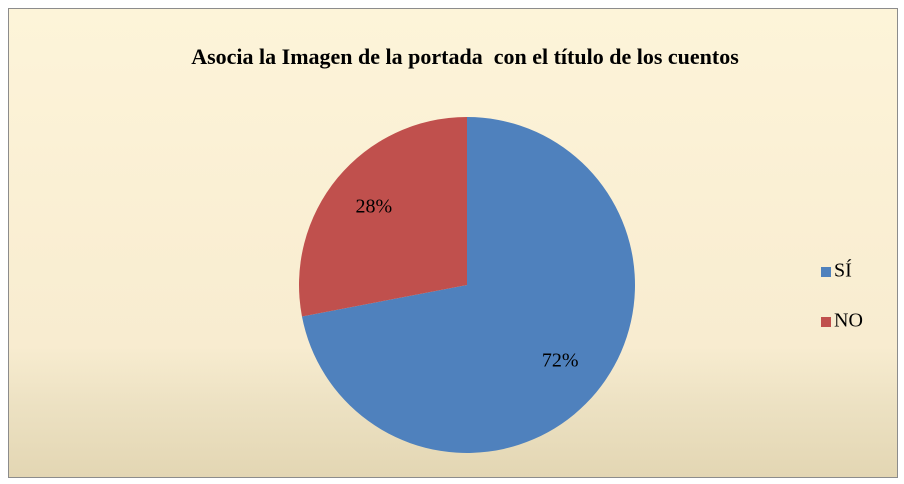 The image size is (904, 484). Describe the element at coordinates (843, 270) in the screenshot. I see `legend-label: SÍ` at that location.